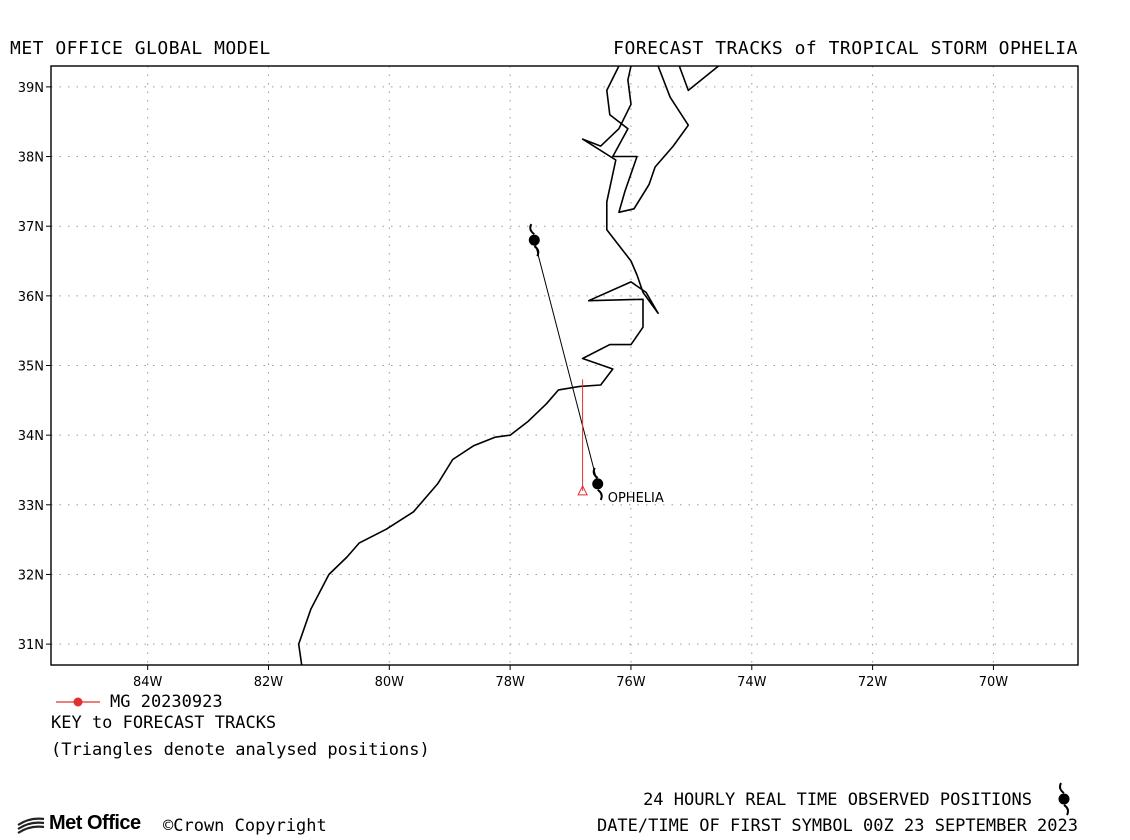 This screenshot has height=840, width=1130. I want to click on y-tick-label: 39N, so click(31, 88).